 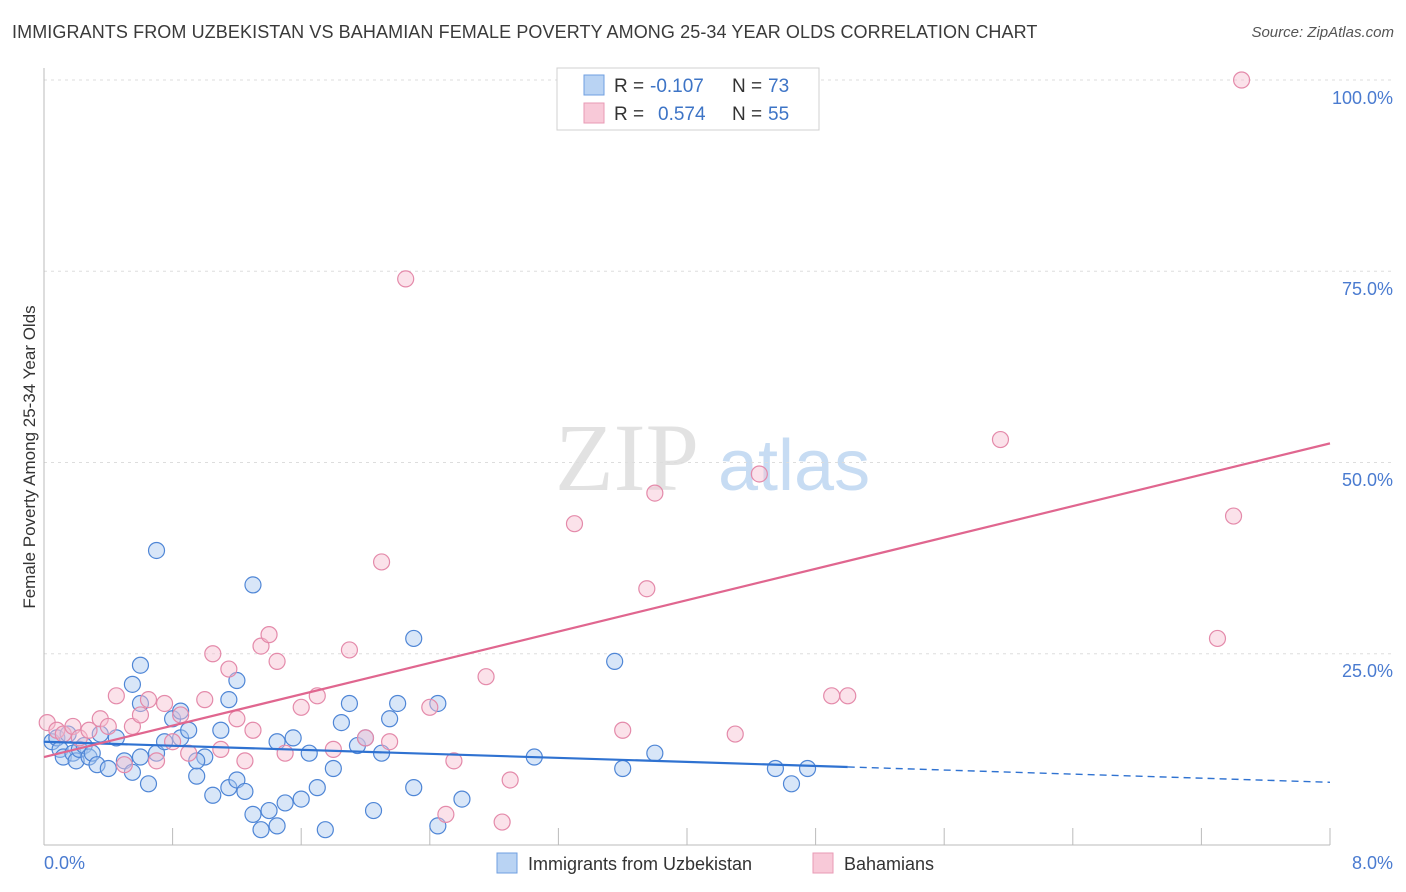 I want to click on legend-r-label-uzbekistan: R =, so click(x=629, y=86).